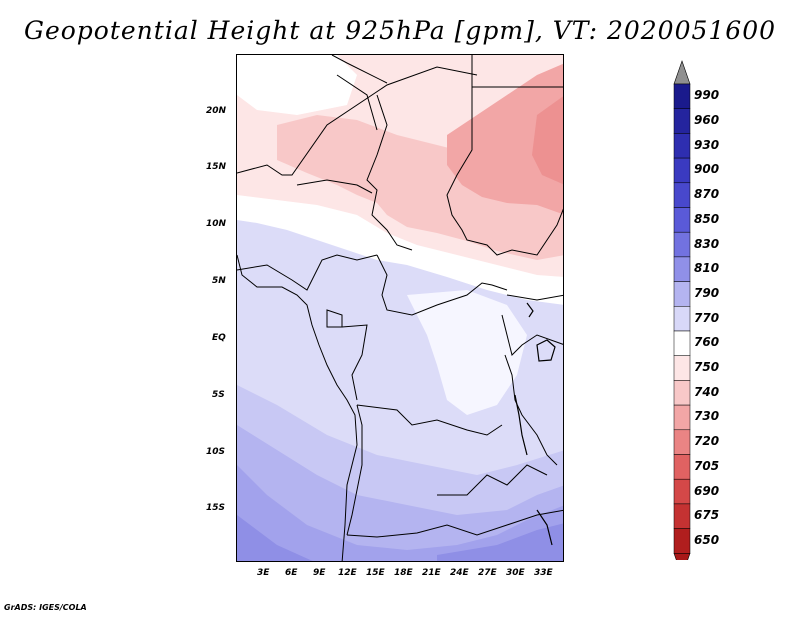 The height and width of the screenshot is (618, 800). Describe the element at coordinates (707, 515) in the screenshot. I see `legend-level-label: 675` at that location.